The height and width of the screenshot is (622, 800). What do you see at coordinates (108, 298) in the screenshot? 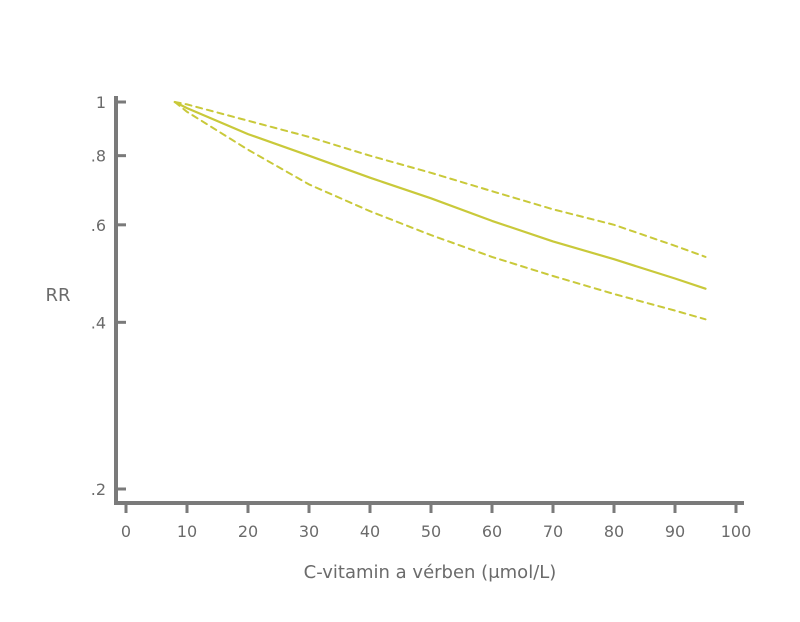
I see `y-axis: 1 .8 .6 .4 .2` at bounding box center [108, 298].